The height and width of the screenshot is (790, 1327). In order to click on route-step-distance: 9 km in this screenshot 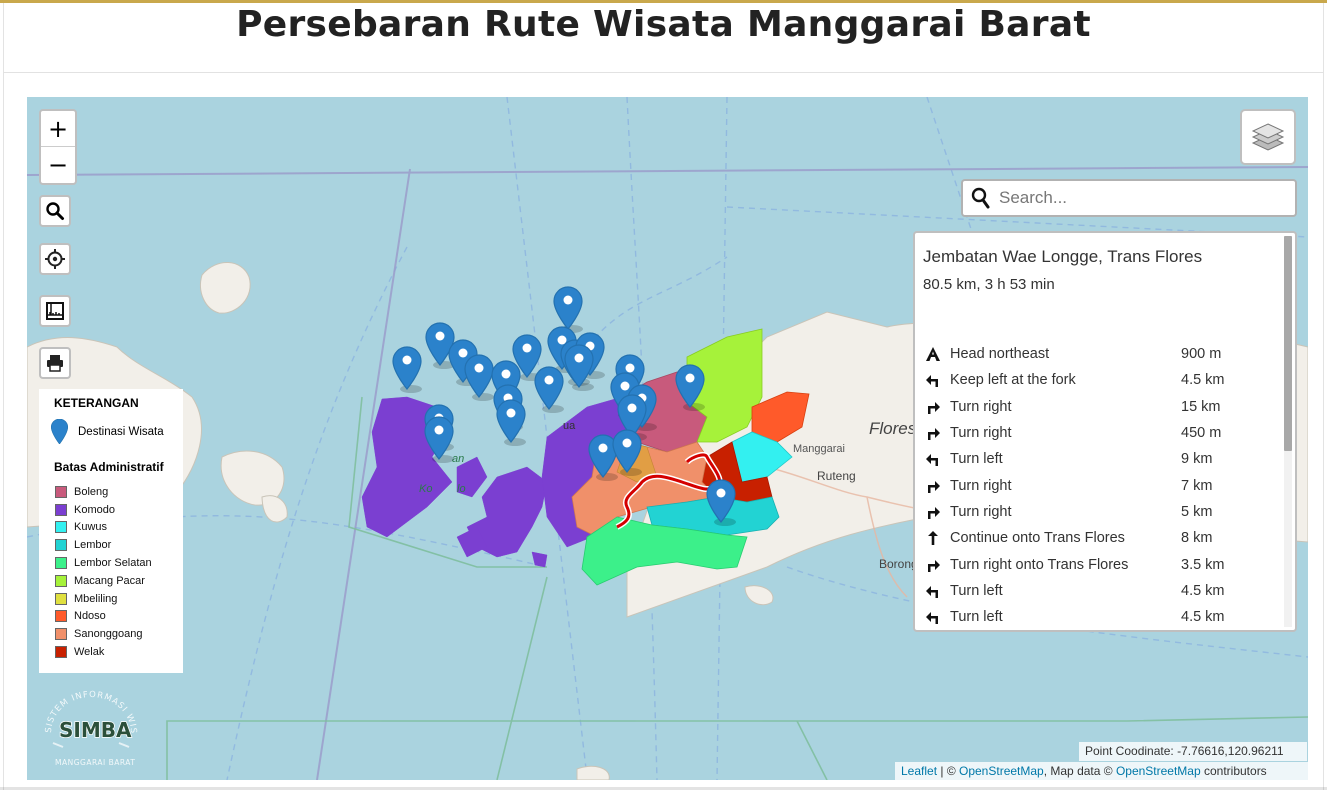, I will do `click(1197, 459)`.